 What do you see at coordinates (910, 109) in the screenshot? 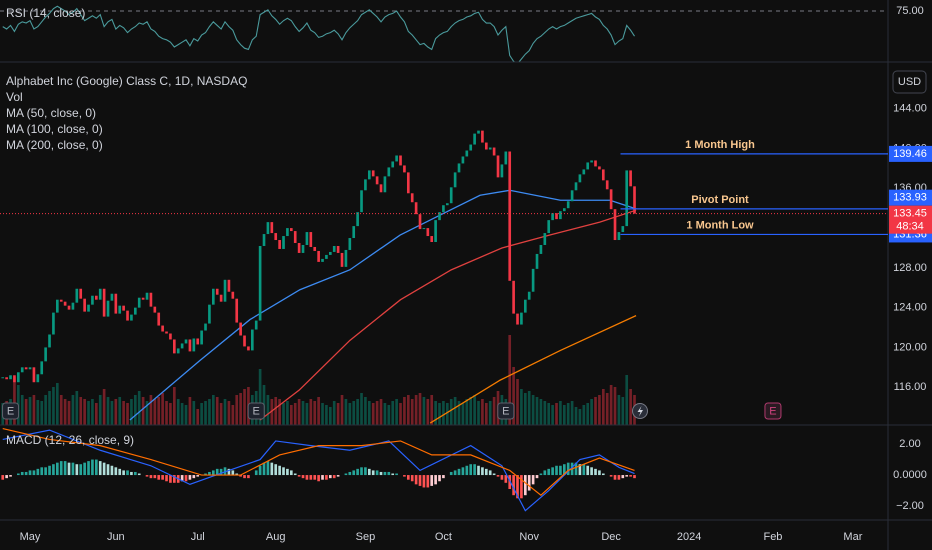
I see `y-tick-label: 144.00` at bounding box center [910, 109].